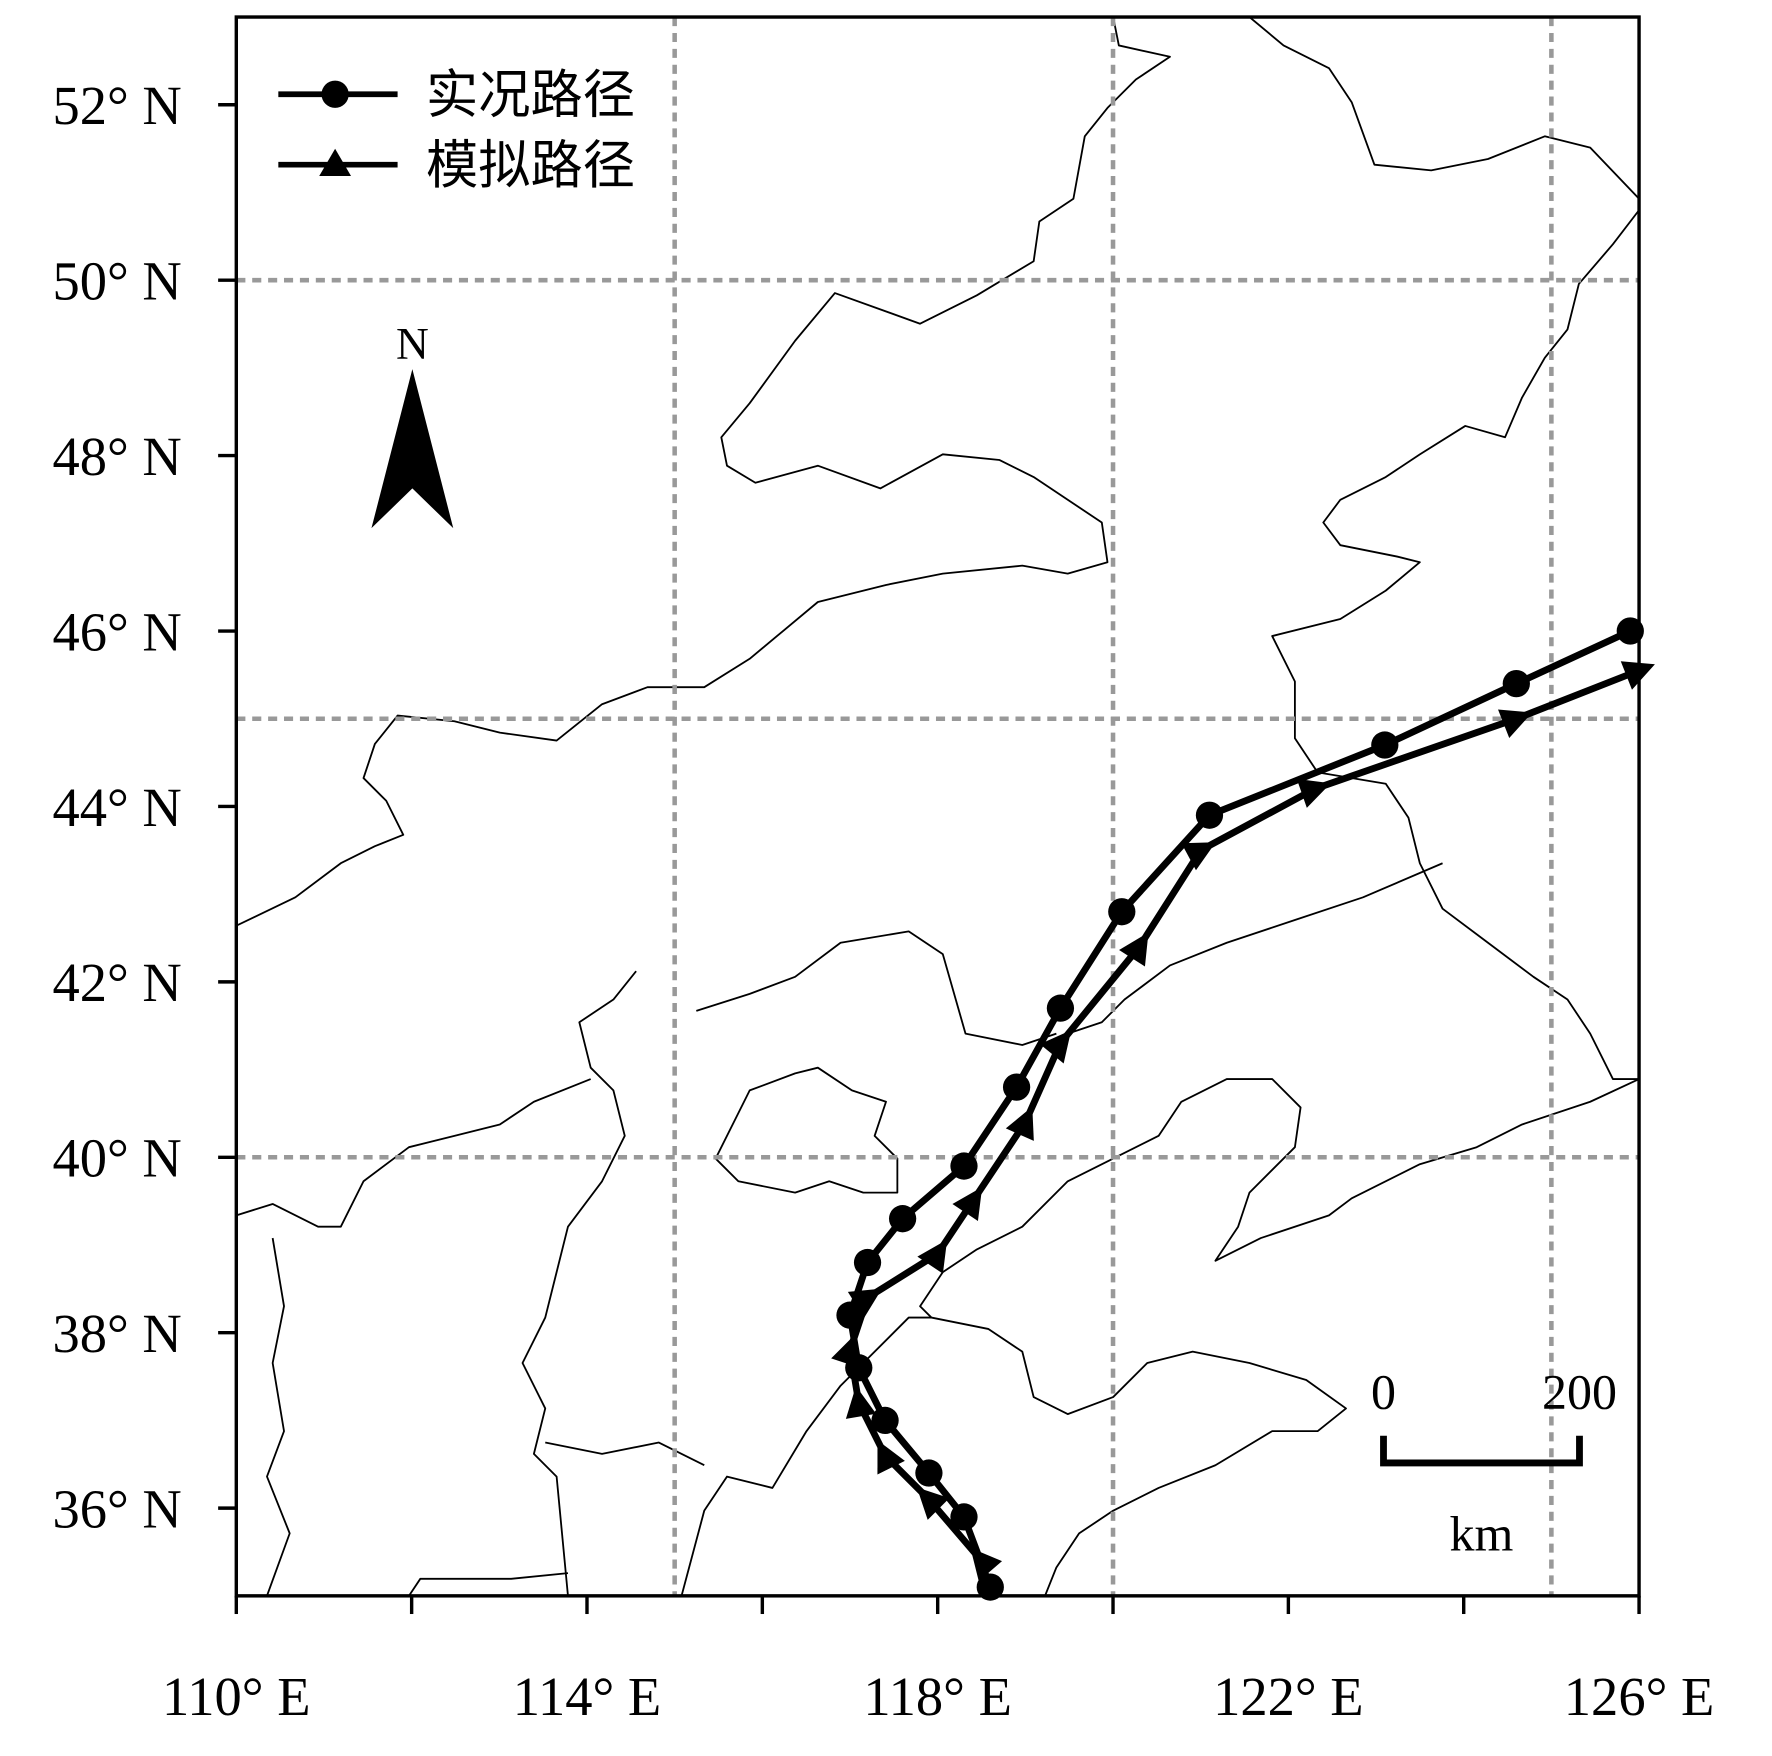 Image resolution: width=1772 pixels, height=1756 pixels. I want to click on scale-label: 200, so click(1579, 1391).